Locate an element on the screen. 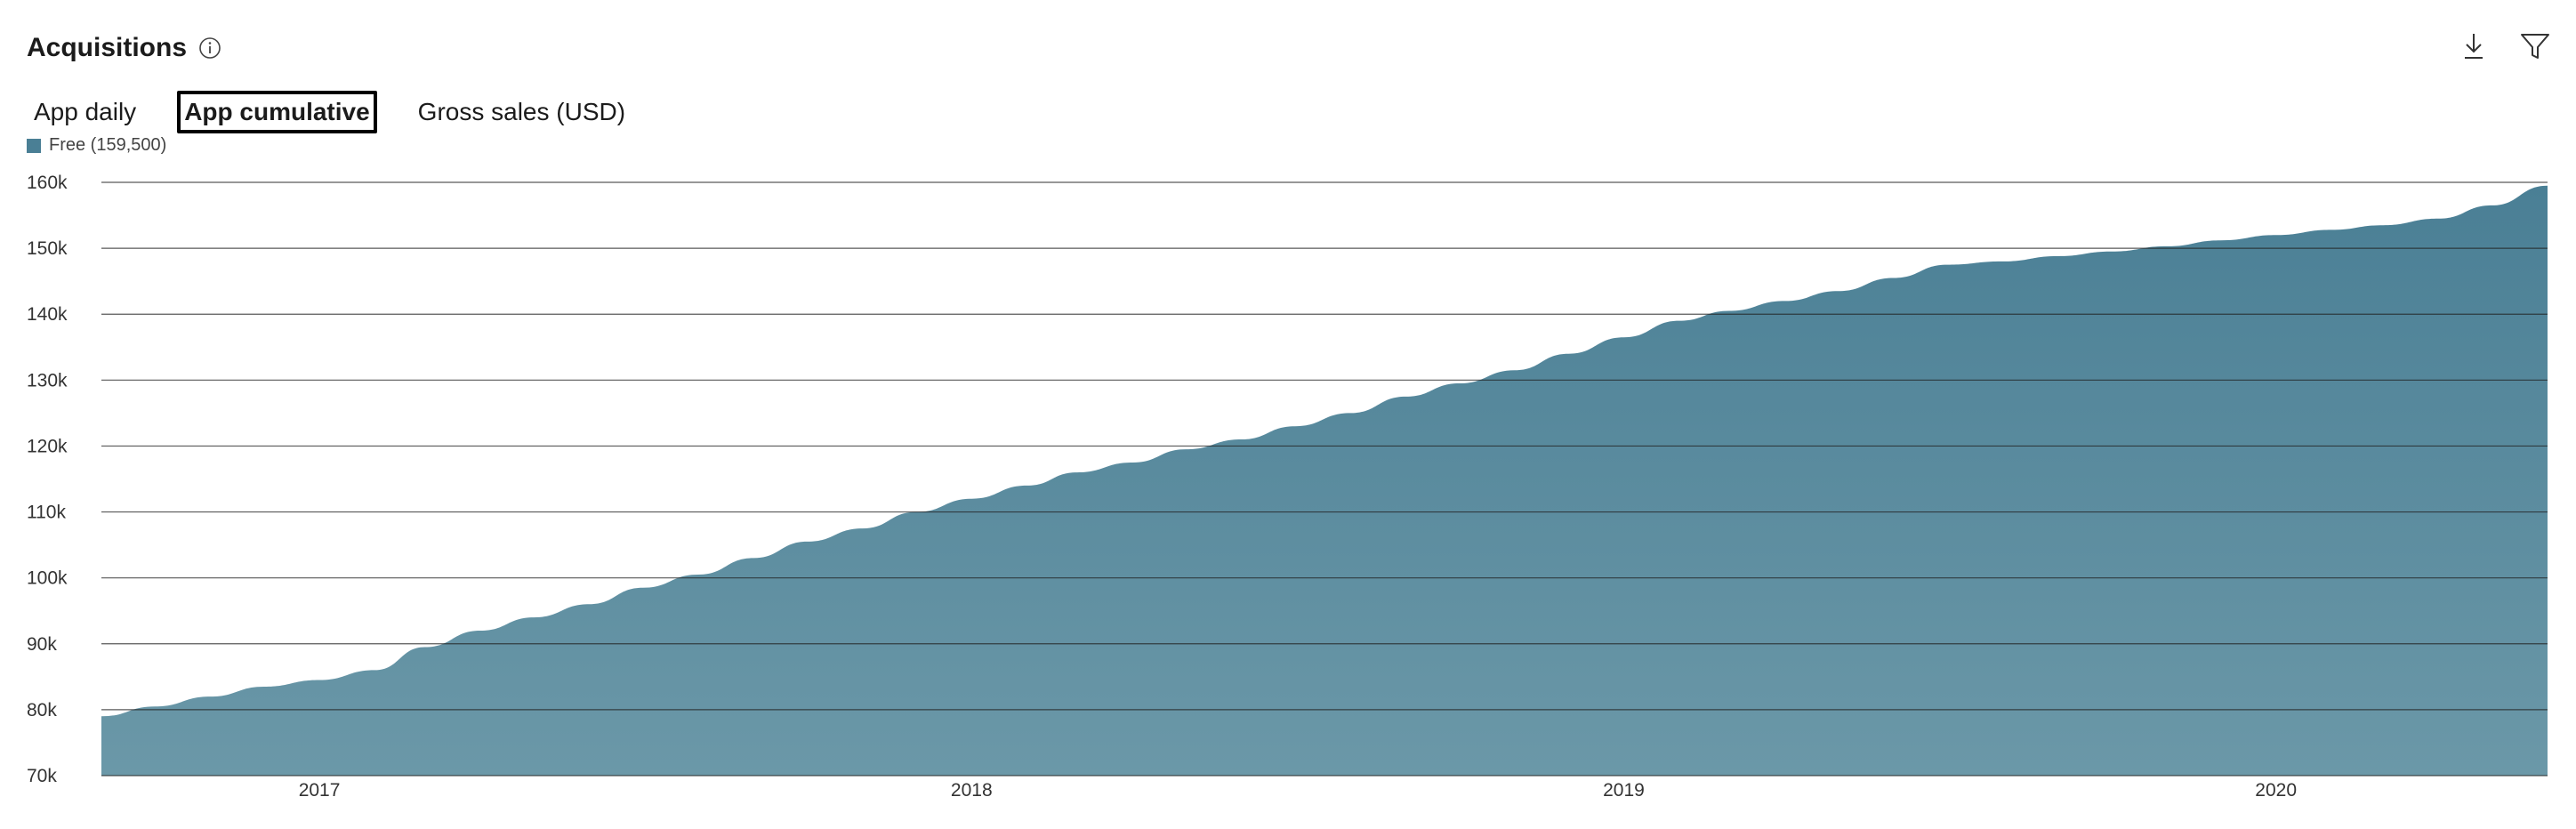 This screenshot has width=2576, height=829. y-tick-label: 130k is located at coordinates (47, 380).